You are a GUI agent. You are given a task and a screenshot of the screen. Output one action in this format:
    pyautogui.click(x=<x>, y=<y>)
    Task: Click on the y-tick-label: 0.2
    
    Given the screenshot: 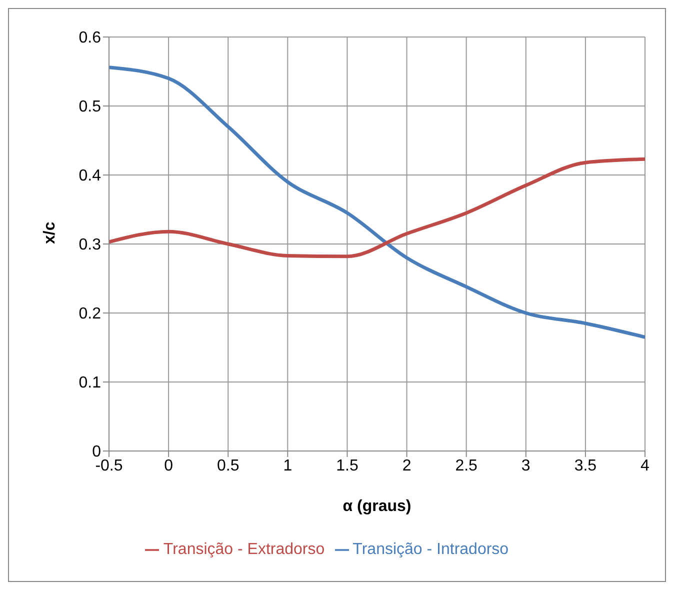 What is the action you would take?
    pyautogui.click(x=90, y=314)
    